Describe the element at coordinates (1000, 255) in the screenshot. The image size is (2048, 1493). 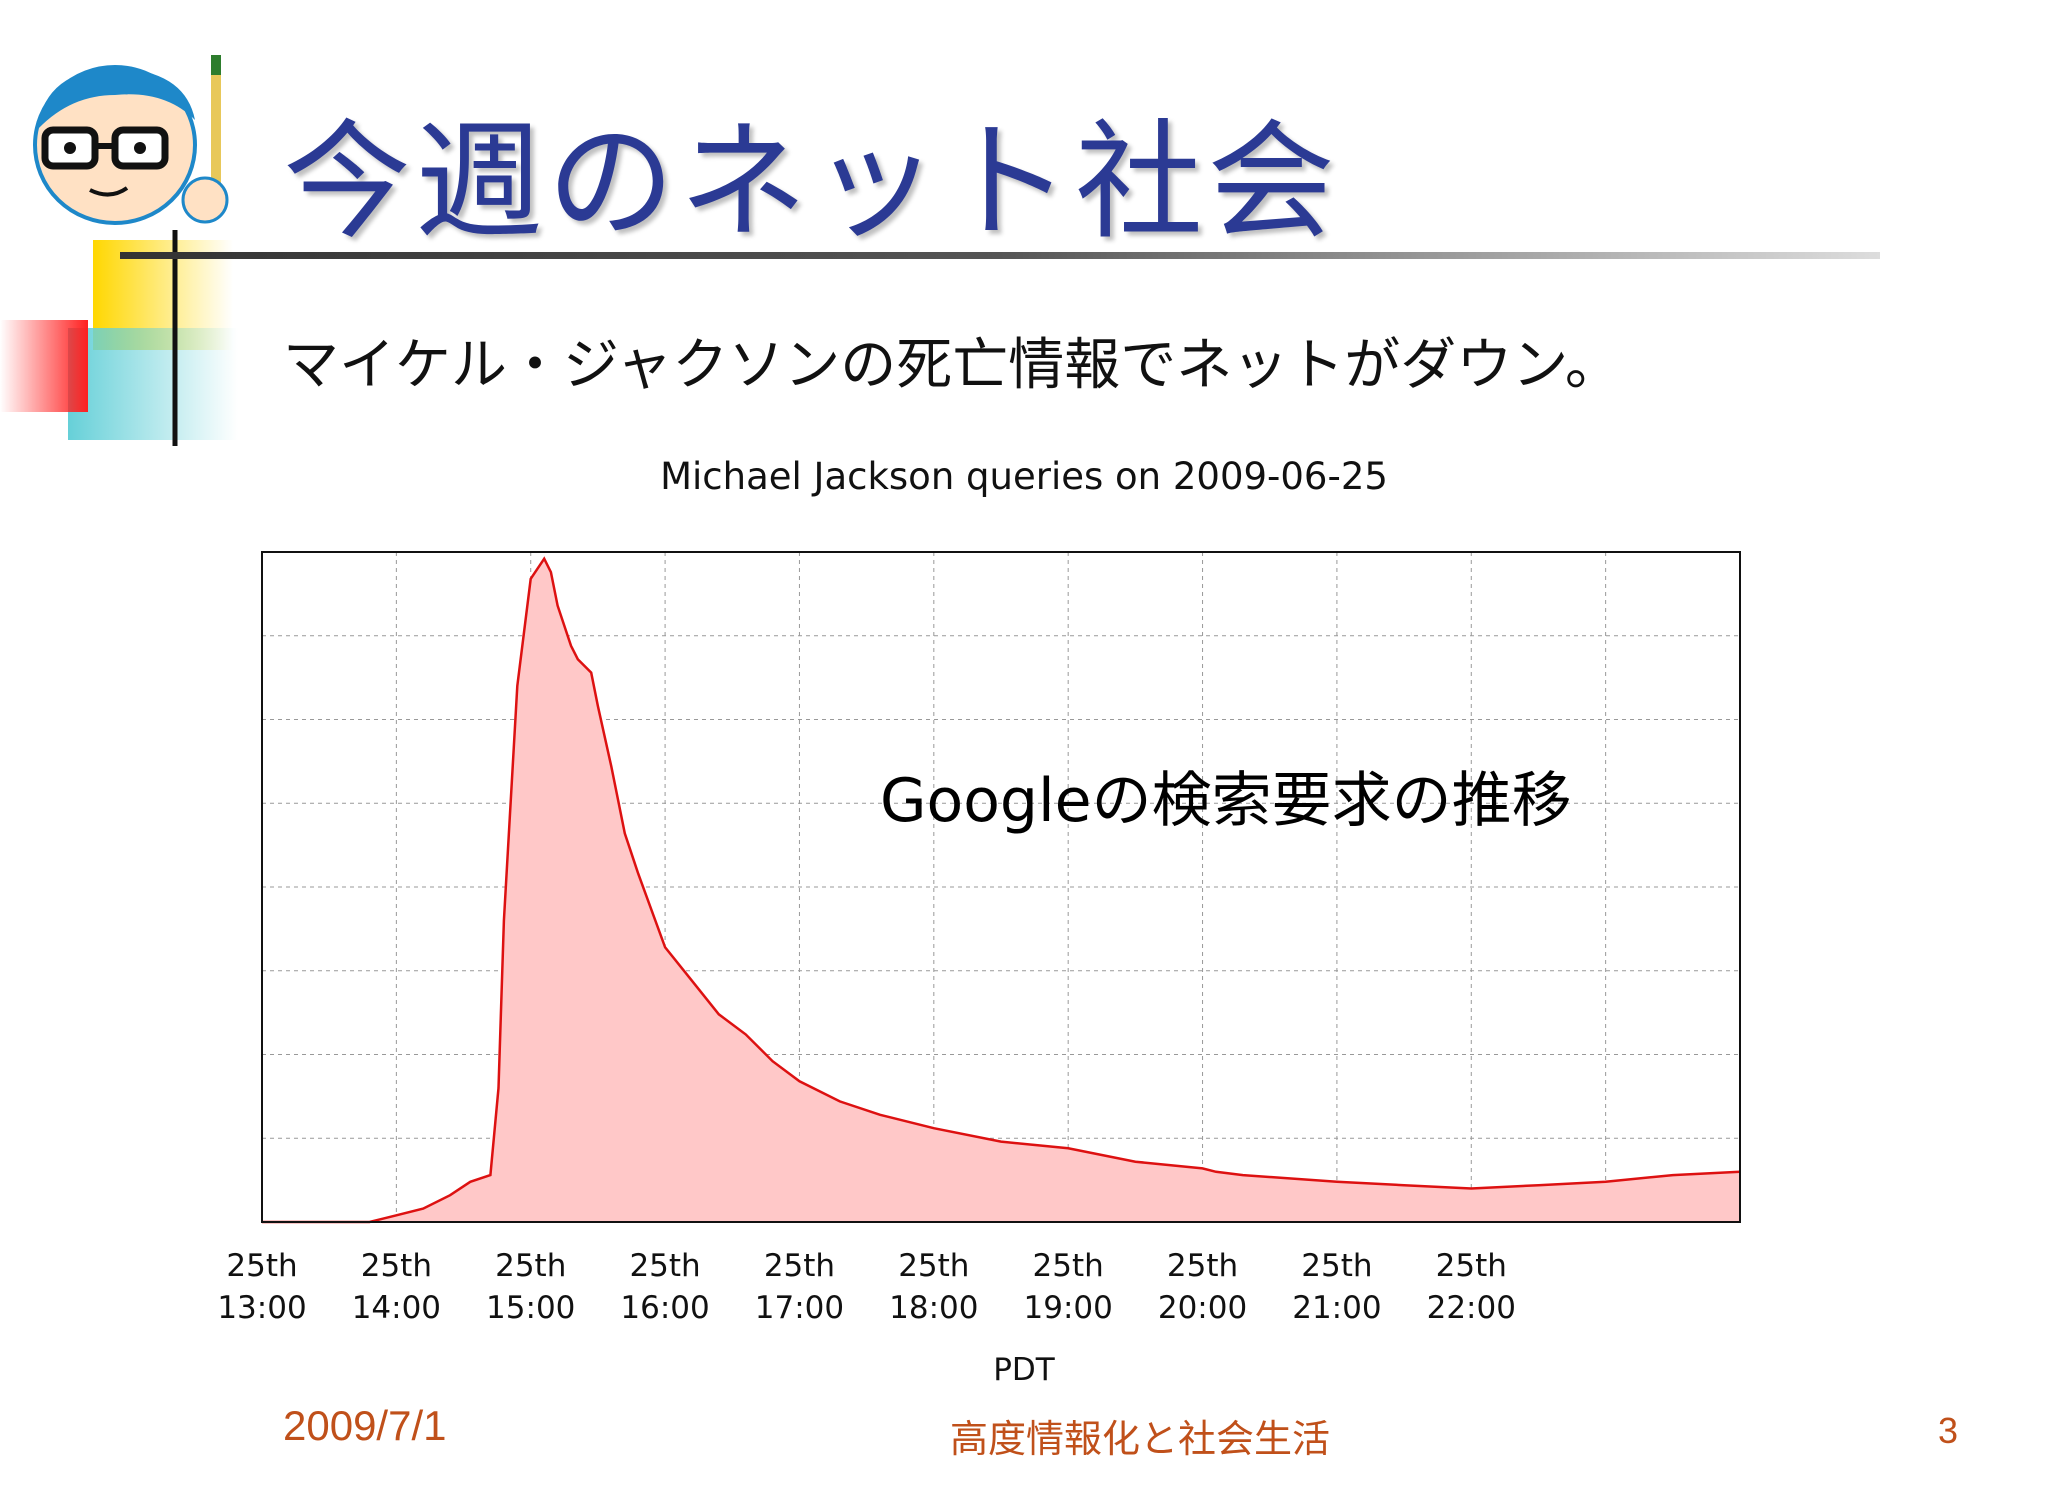
I see `title-underline` at that location.